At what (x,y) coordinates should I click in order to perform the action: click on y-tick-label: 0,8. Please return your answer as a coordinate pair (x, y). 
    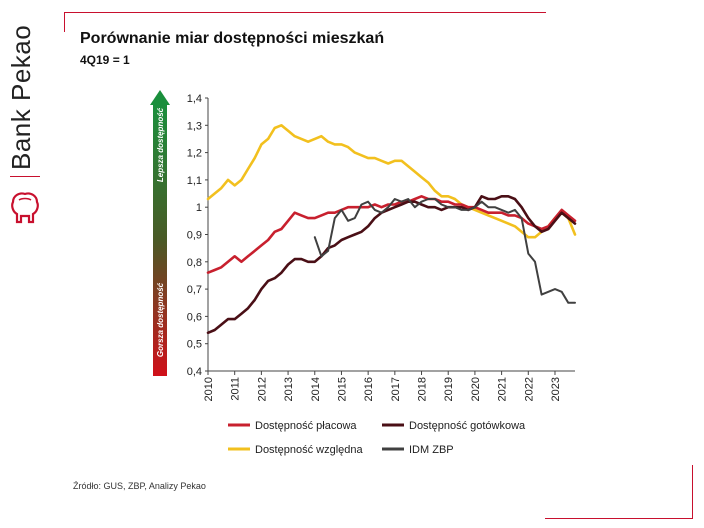
    Looking at the image, I should click on (194, 263).